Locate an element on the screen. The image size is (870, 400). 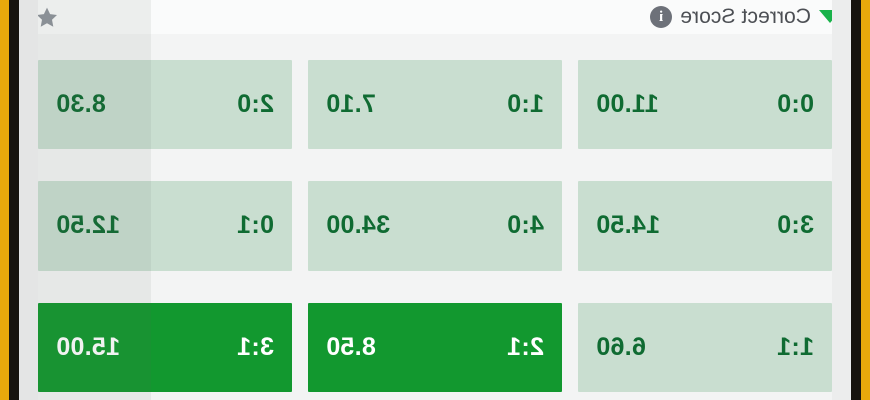
panel-gutter-right is located at coordinates (28, 200).